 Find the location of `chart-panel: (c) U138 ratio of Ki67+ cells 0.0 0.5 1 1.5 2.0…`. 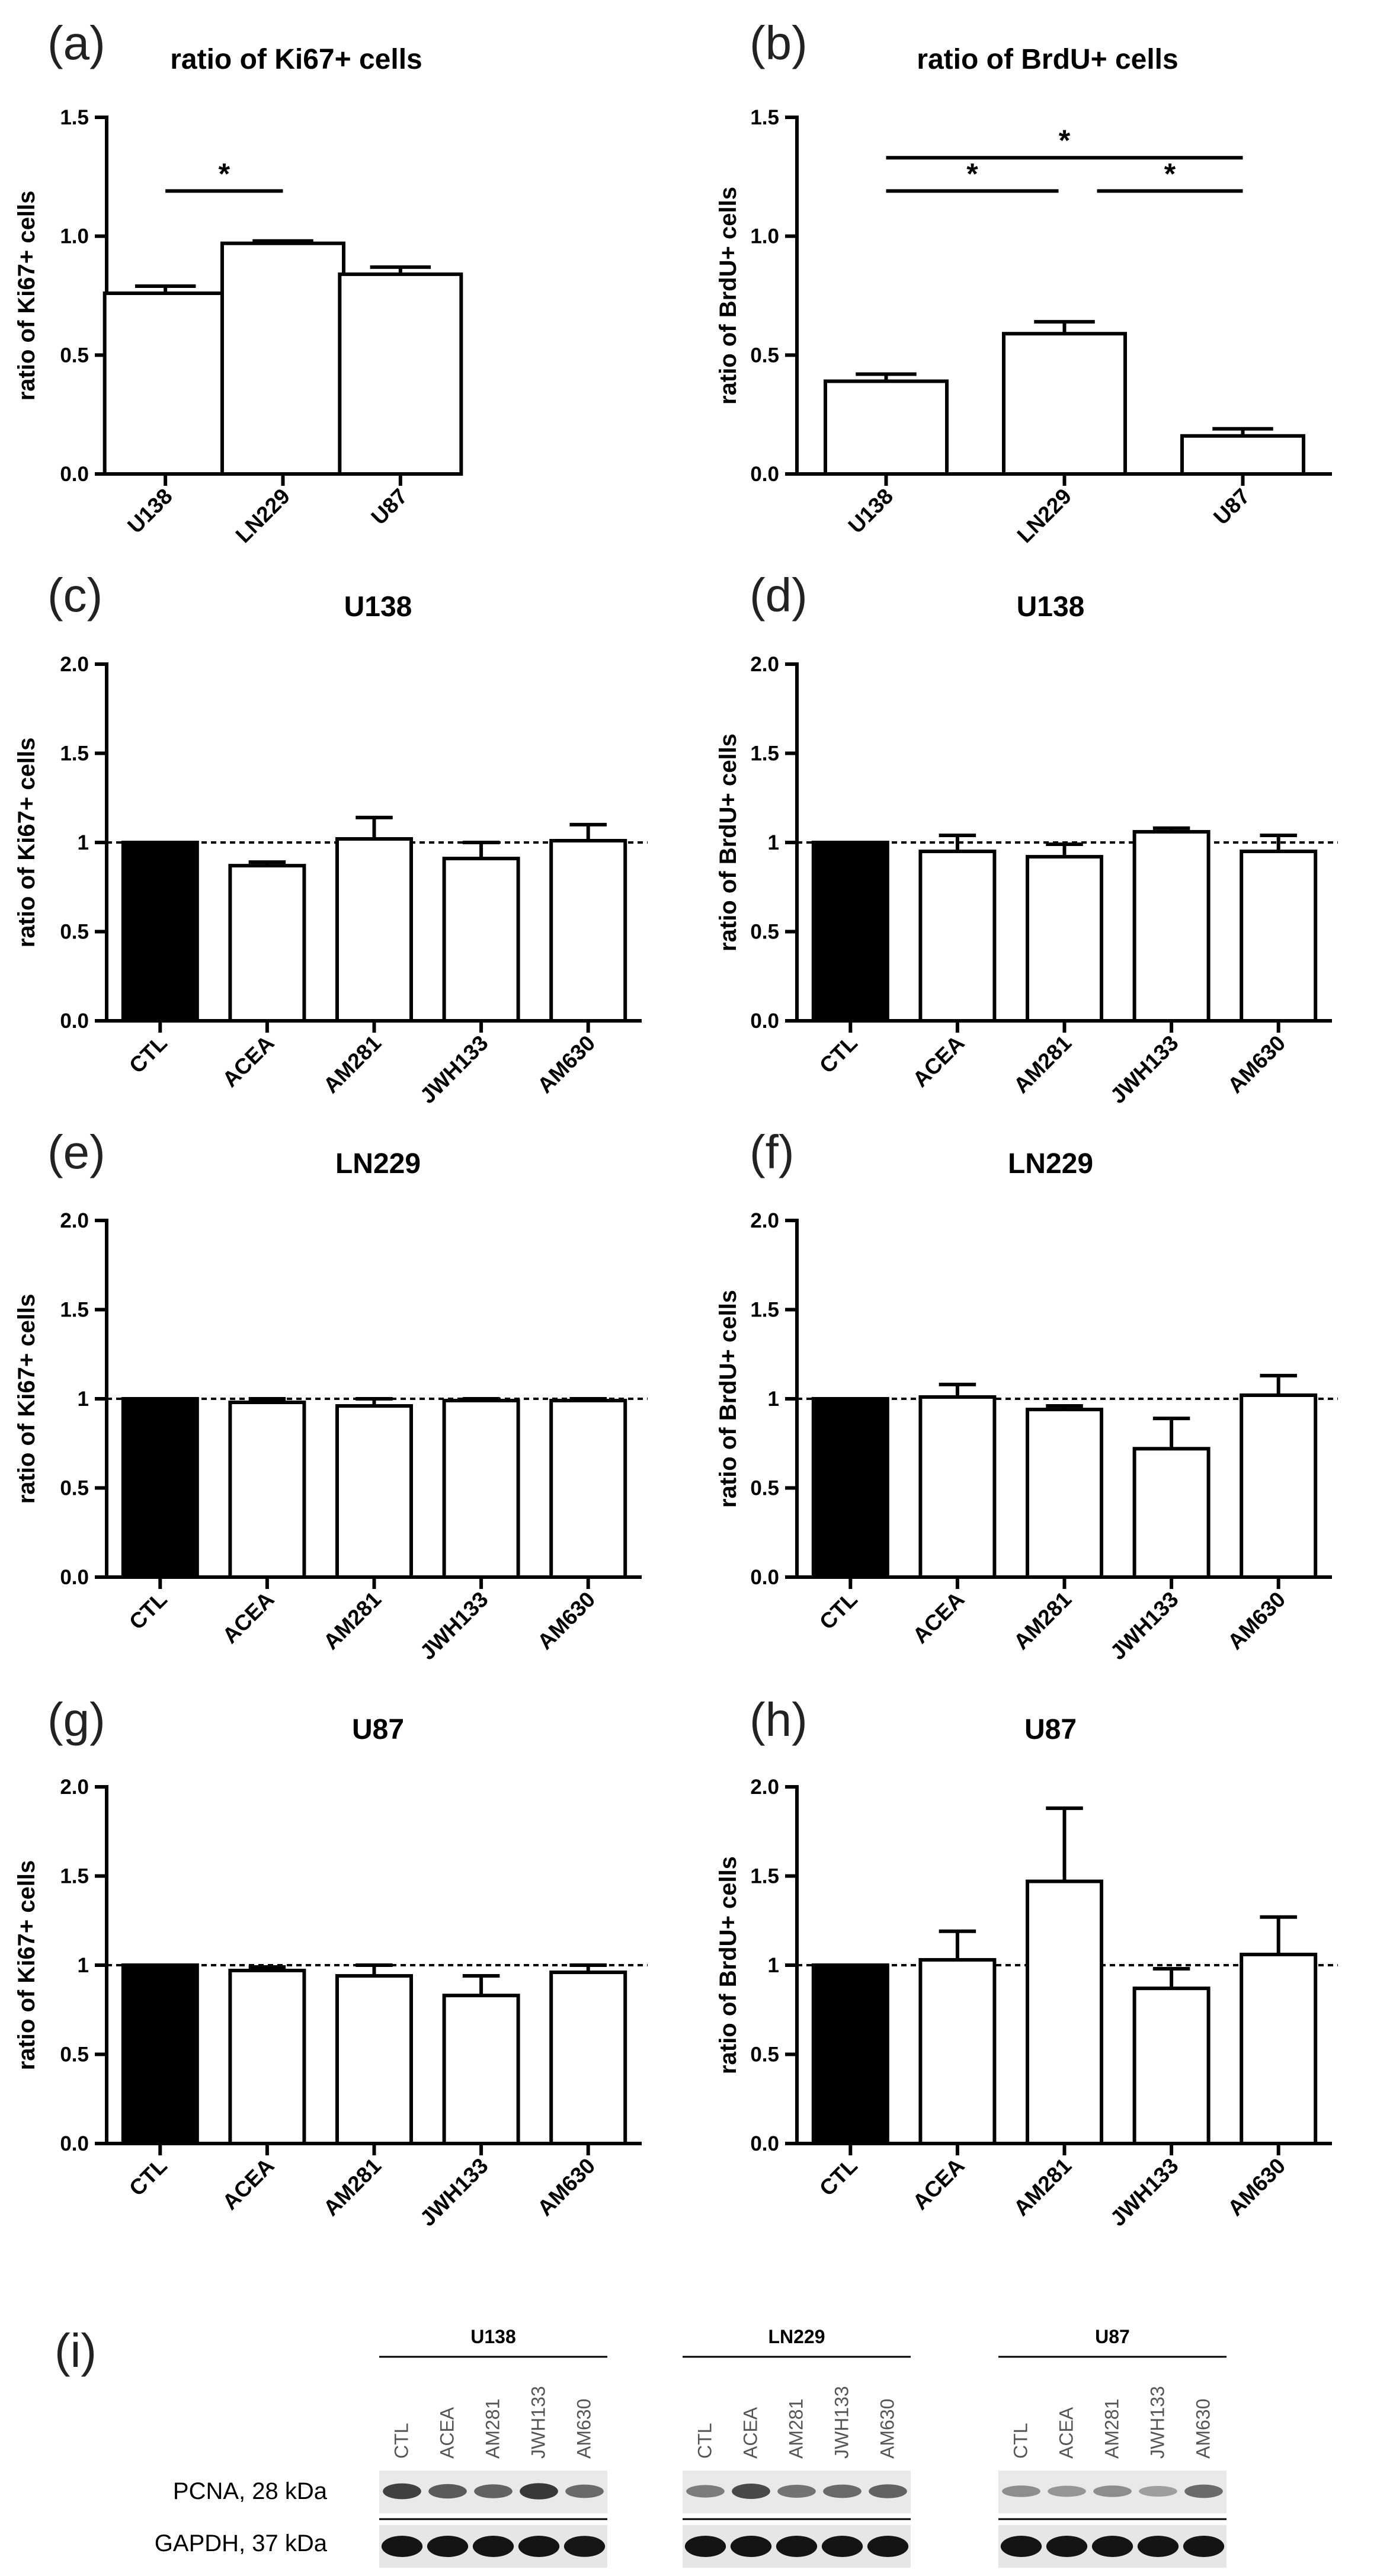

chart-panel: (c) U138 ratio of Ki67+ cells 0.0 0.5 1 1.5 2.0… is located at coordinates (331, 838).